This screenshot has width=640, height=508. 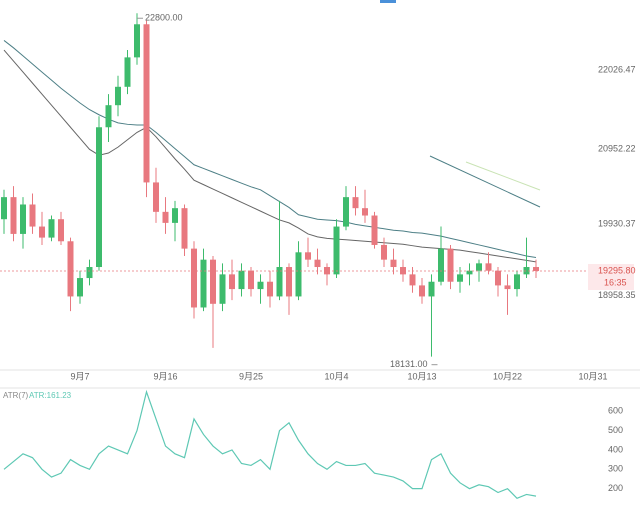 I want to click on y-tick-label: 20952.22, so click(x=617, y=149).